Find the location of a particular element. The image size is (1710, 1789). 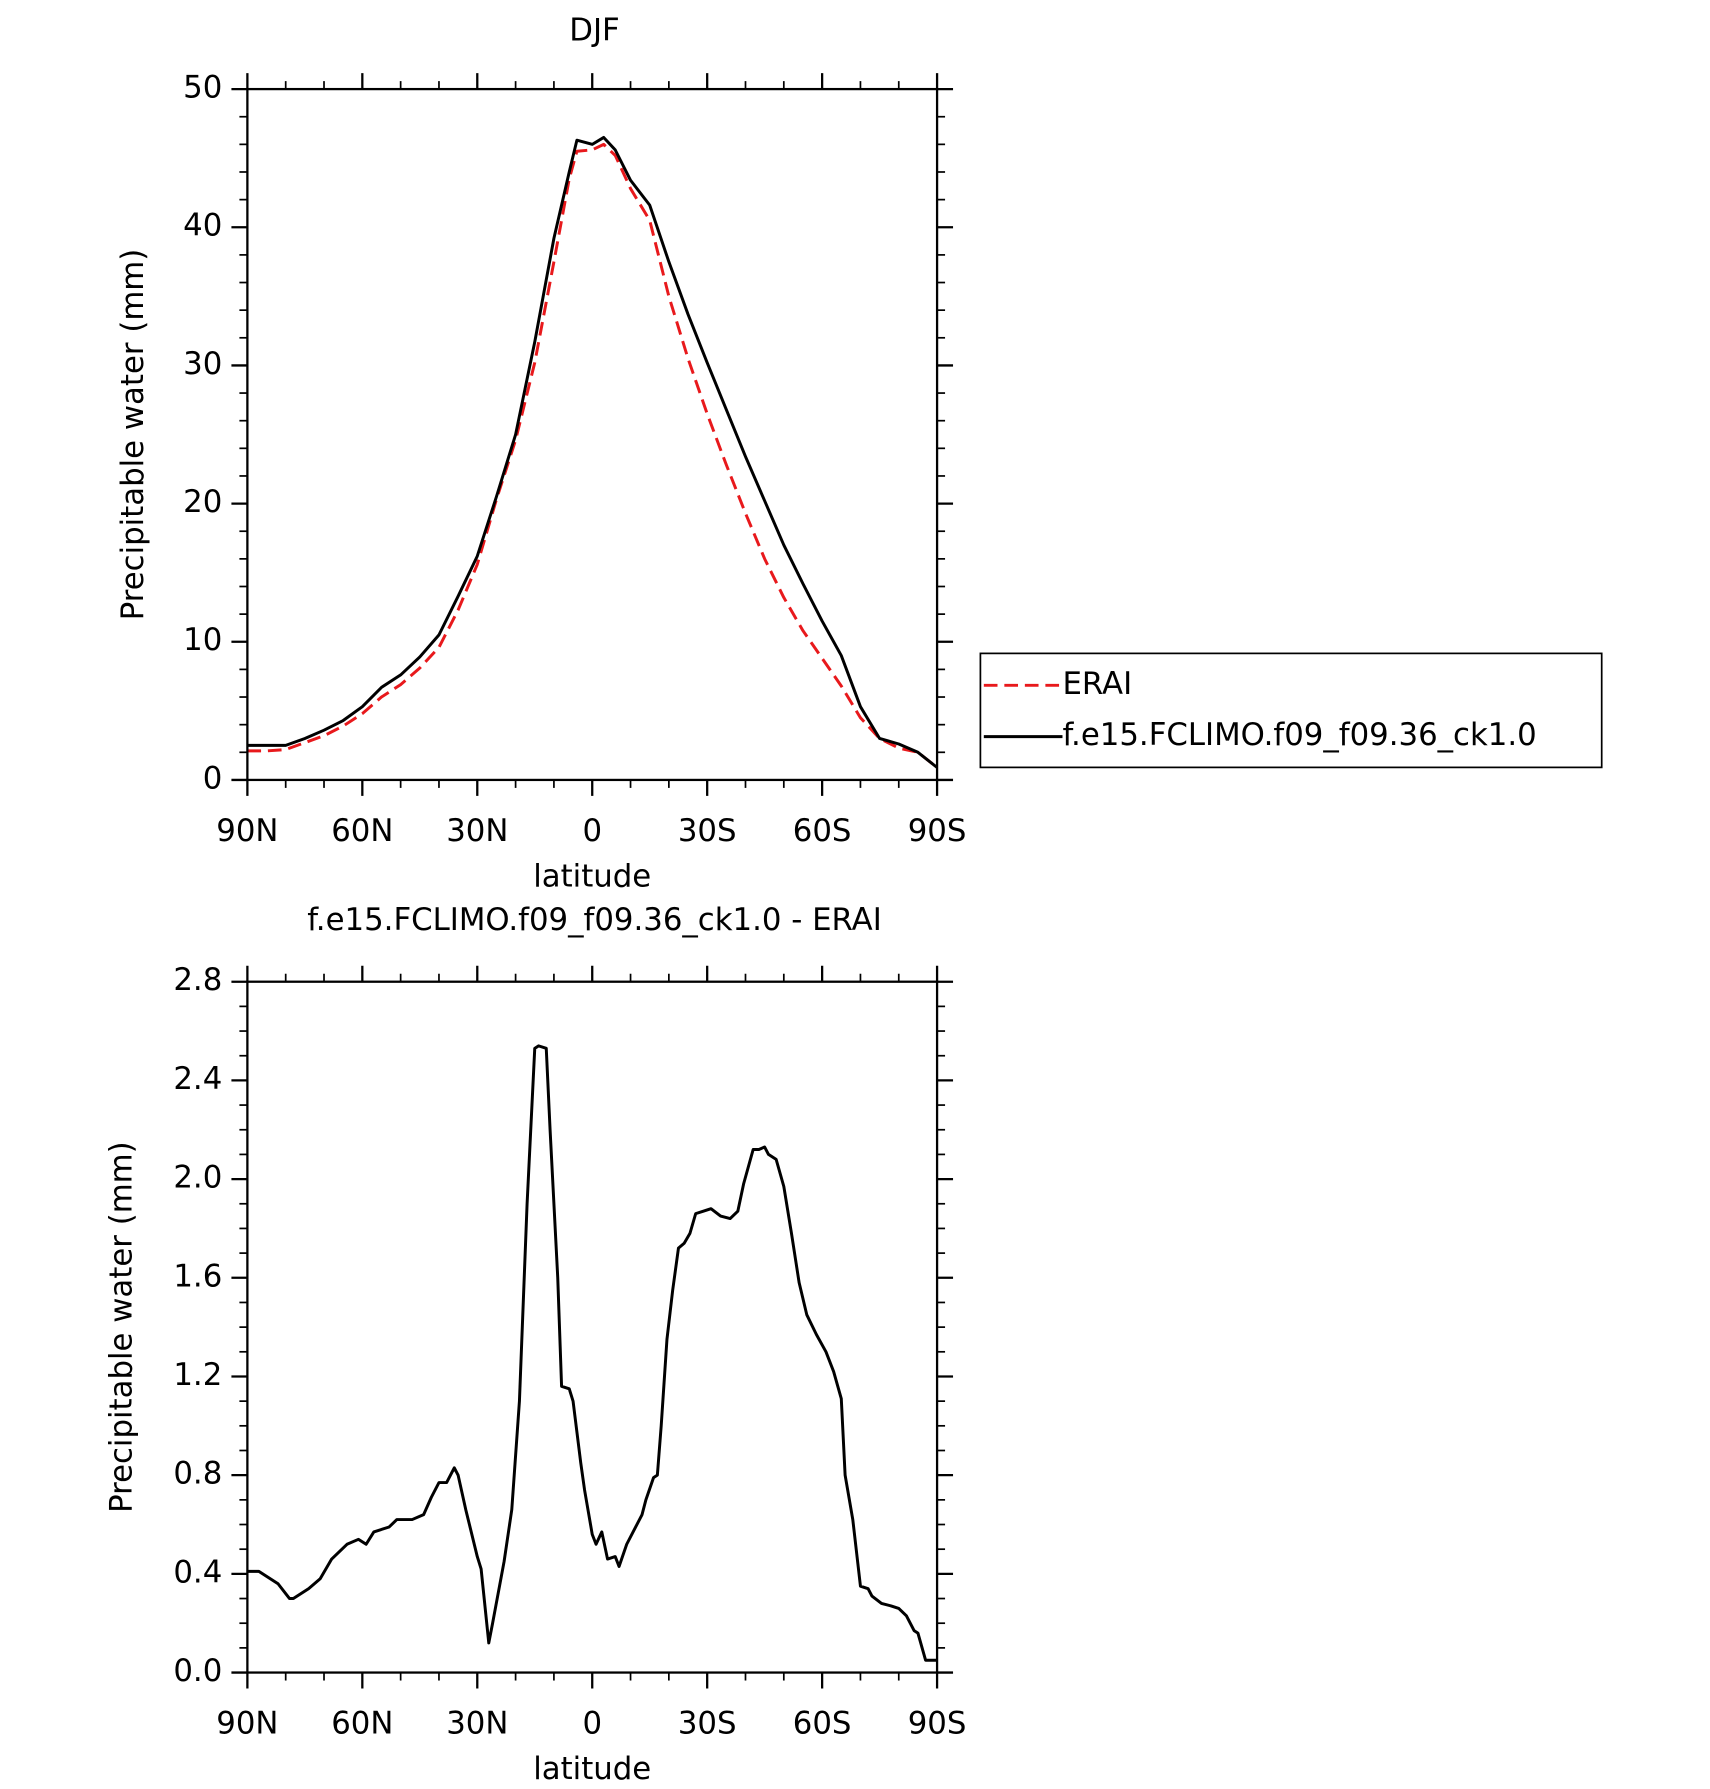

y-tick-label: 1.6 is located at coordinates (197, 1276).